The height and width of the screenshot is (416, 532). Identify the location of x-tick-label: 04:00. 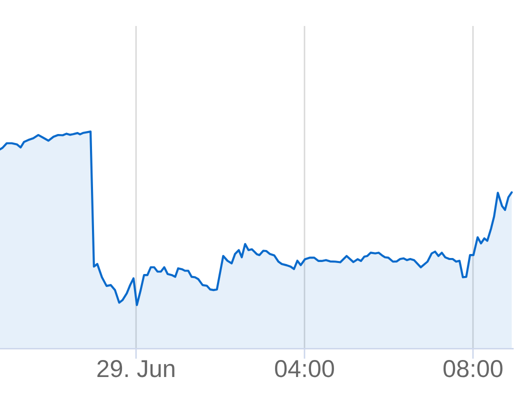
(304, 369).